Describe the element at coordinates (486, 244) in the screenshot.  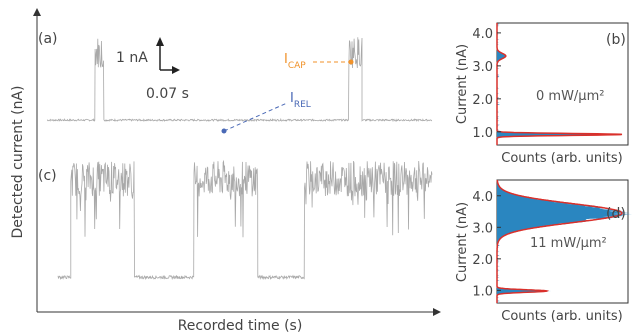
I see `ticks-d: 1.0 2.0 3.0 4.0` at that location.